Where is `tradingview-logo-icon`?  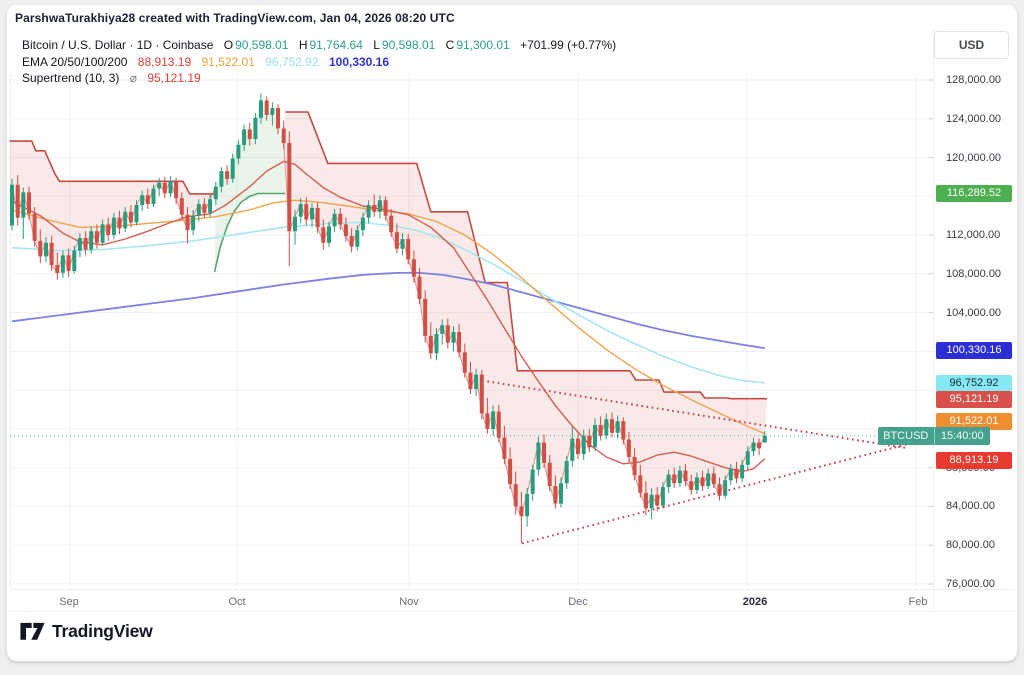
tradingview-logo-icon is located at coordinates (32, 631).